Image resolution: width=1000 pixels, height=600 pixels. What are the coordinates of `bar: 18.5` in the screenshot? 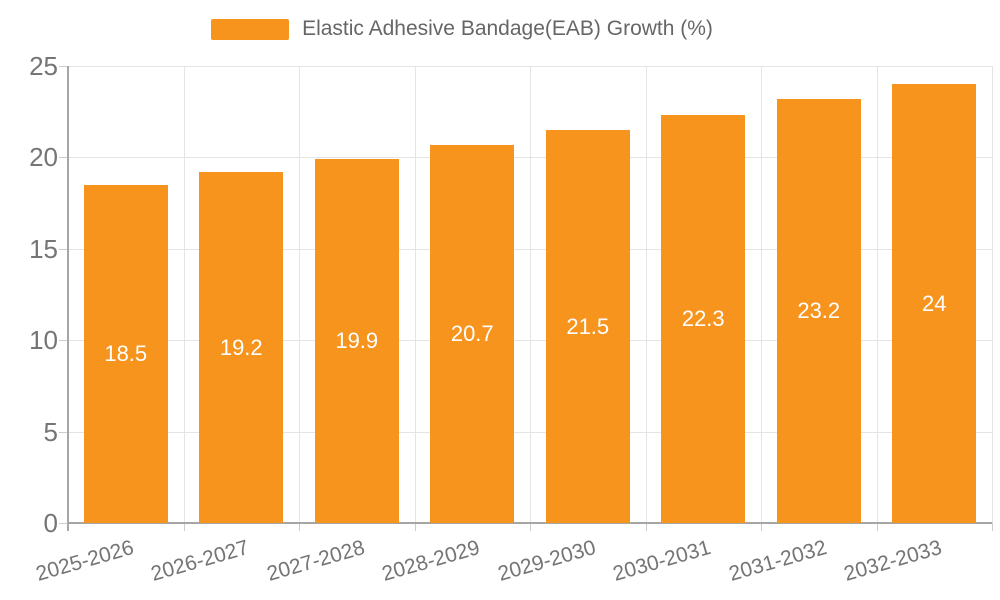 It's located at (125, 353).